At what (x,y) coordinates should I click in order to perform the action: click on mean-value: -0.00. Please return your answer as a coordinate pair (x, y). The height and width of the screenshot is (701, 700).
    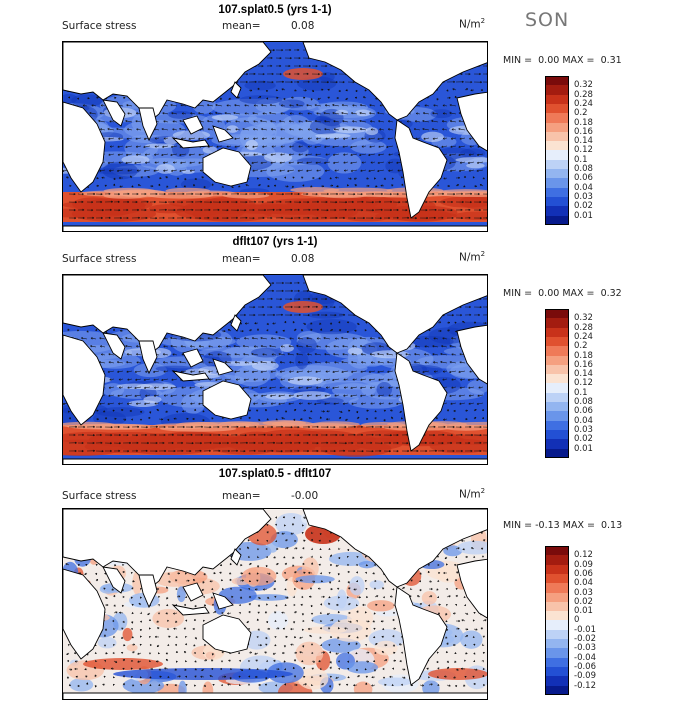
    Looking at the image, I should click on (304, 496).